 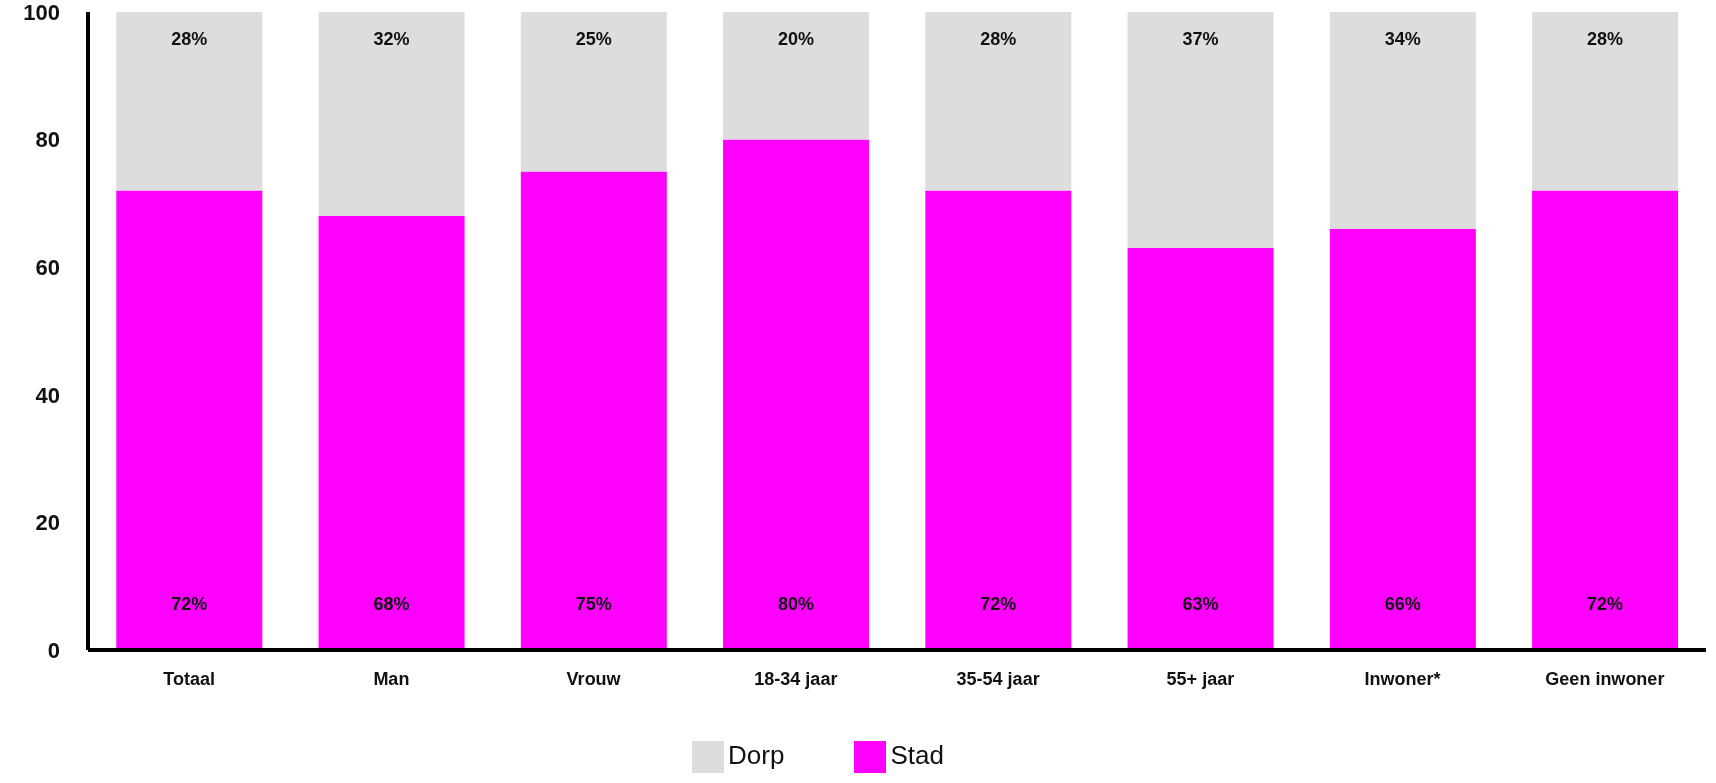 I want to click on data-label: 63%, so click(x=1200, y=603).